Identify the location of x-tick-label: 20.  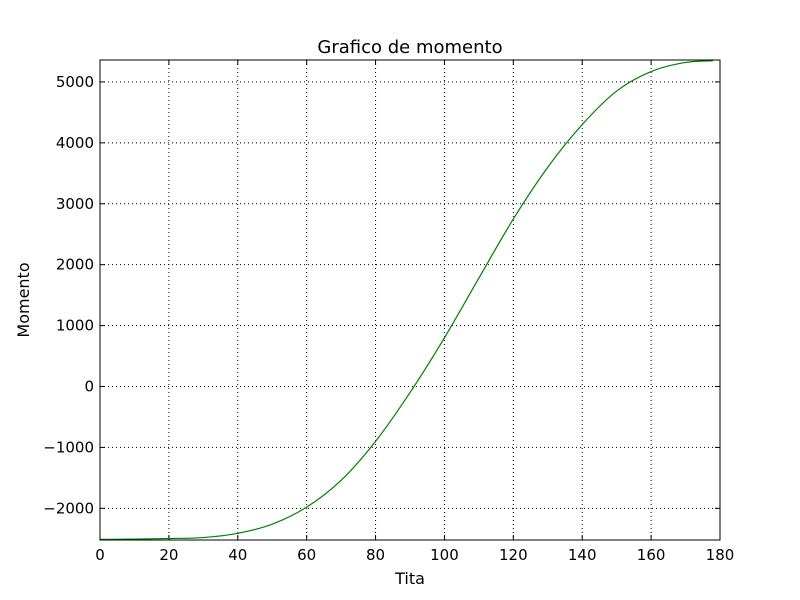
(168, 555).